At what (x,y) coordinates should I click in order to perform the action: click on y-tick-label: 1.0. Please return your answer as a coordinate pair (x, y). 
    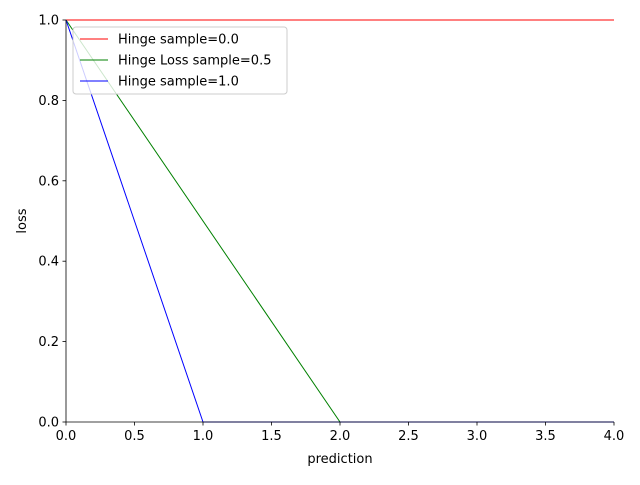
    Looking at the image, I should click on (48, 21).